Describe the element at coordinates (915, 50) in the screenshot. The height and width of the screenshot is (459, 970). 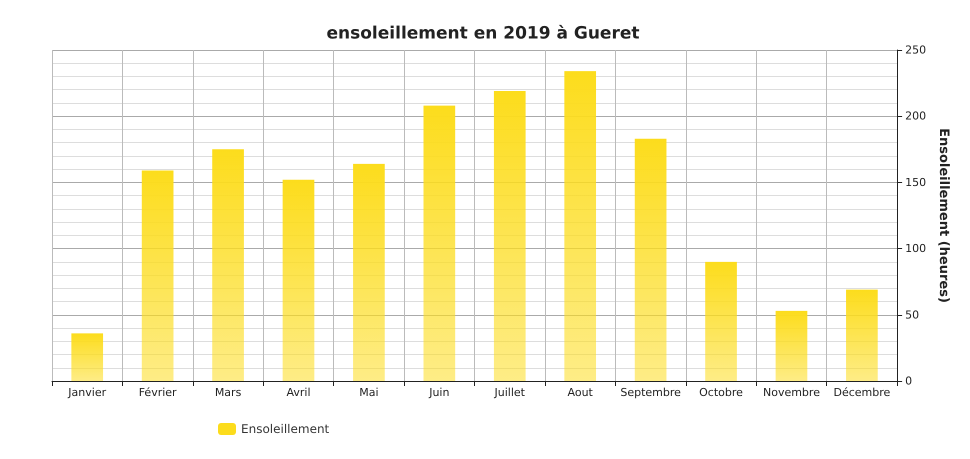
I see `y-tick-label: 250` at that location.